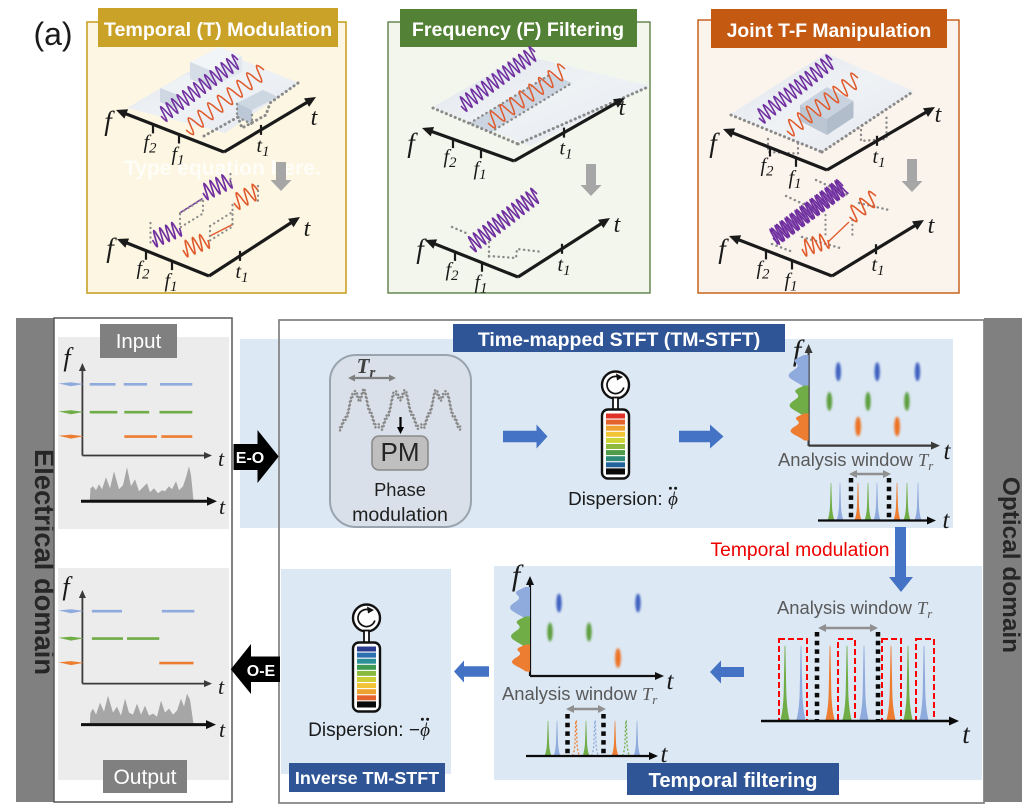 The height and width of the screenshot is (812, 1024). I want to click on svg-text: PM, so click(400, 452).